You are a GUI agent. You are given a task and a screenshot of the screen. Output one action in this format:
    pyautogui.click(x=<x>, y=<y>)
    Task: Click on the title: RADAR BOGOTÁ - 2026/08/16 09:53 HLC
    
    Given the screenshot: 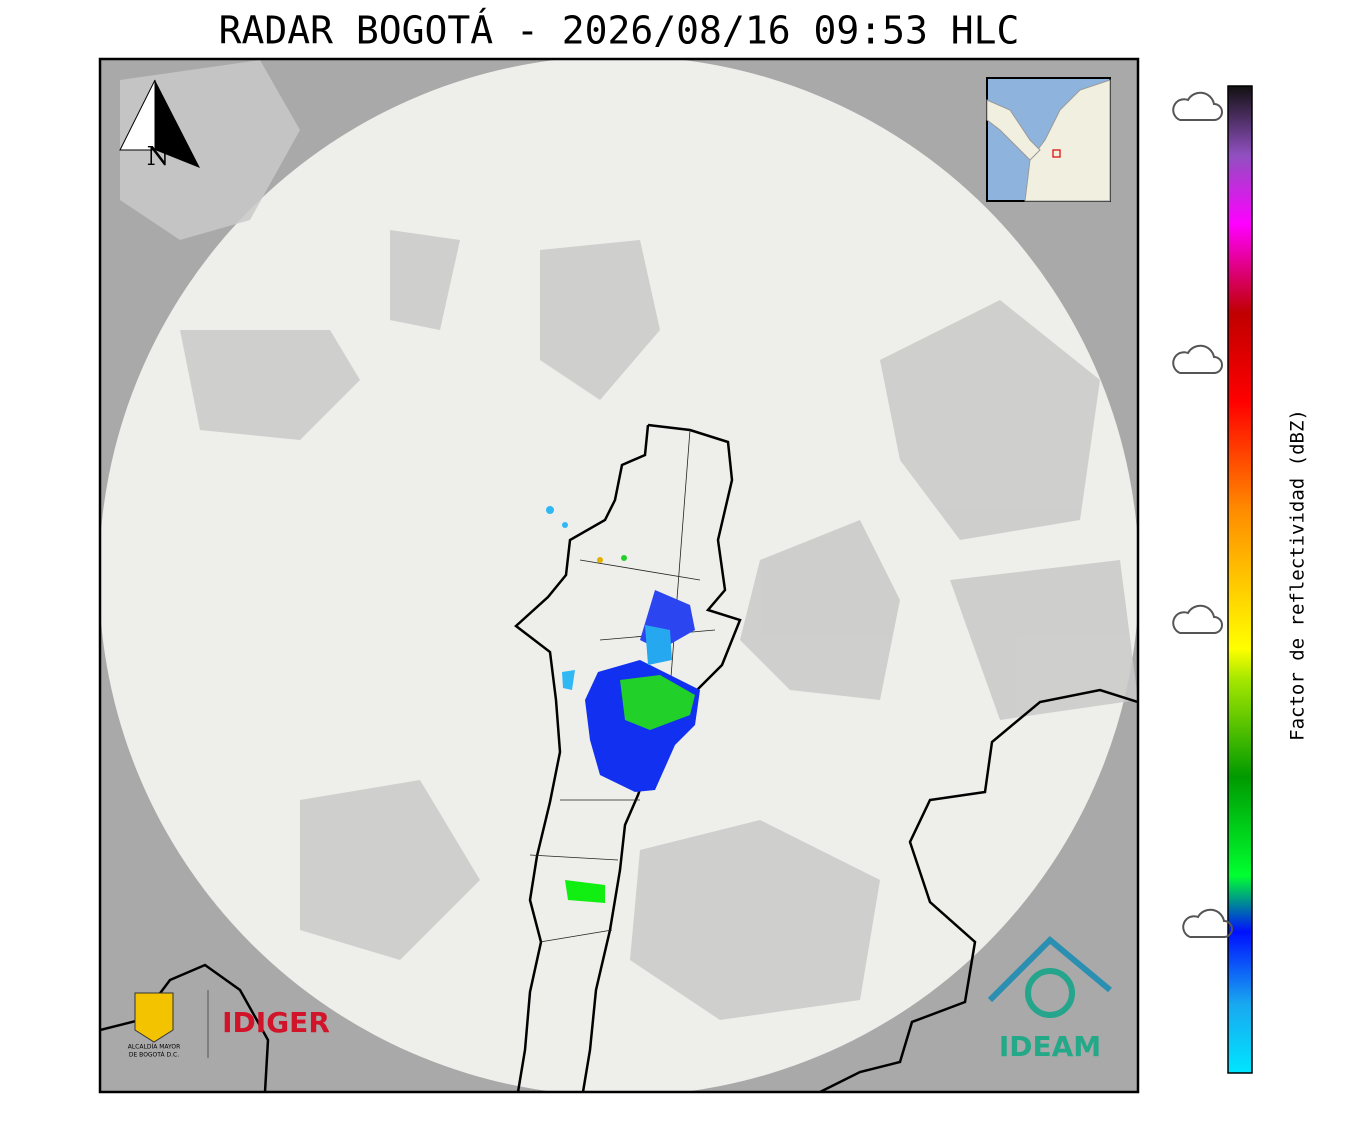 What is the action you would take?
    pyautogui.click(x=619, y=31)
    